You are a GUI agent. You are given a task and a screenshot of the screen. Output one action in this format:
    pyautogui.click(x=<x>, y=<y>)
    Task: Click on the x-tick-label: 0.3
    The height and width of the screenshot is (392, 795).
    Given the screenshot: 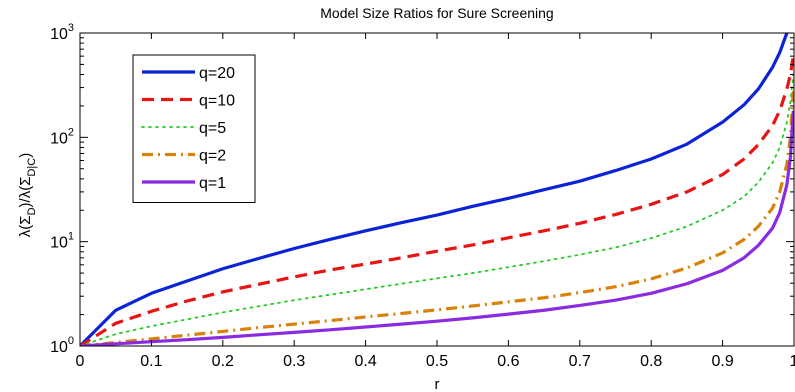 What is the action you would take?
    pyautogui.click(x=294, y=361)
    